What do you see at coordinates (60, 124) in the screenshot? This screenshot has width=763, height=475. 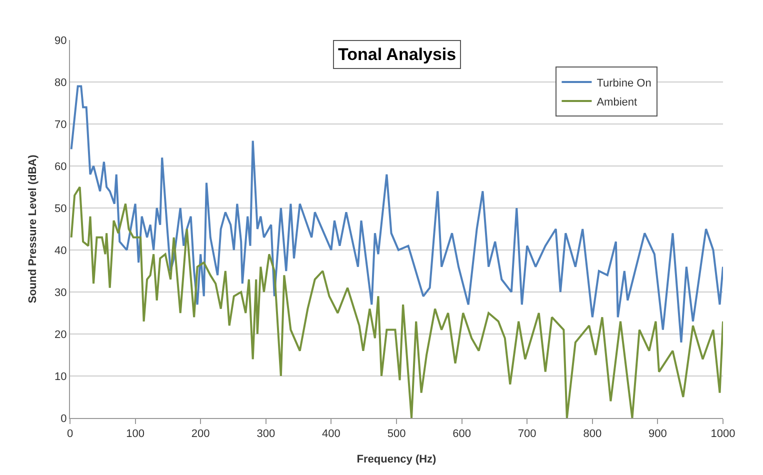 I see `y-tick-label: 70` at bounding box center [60, 124].